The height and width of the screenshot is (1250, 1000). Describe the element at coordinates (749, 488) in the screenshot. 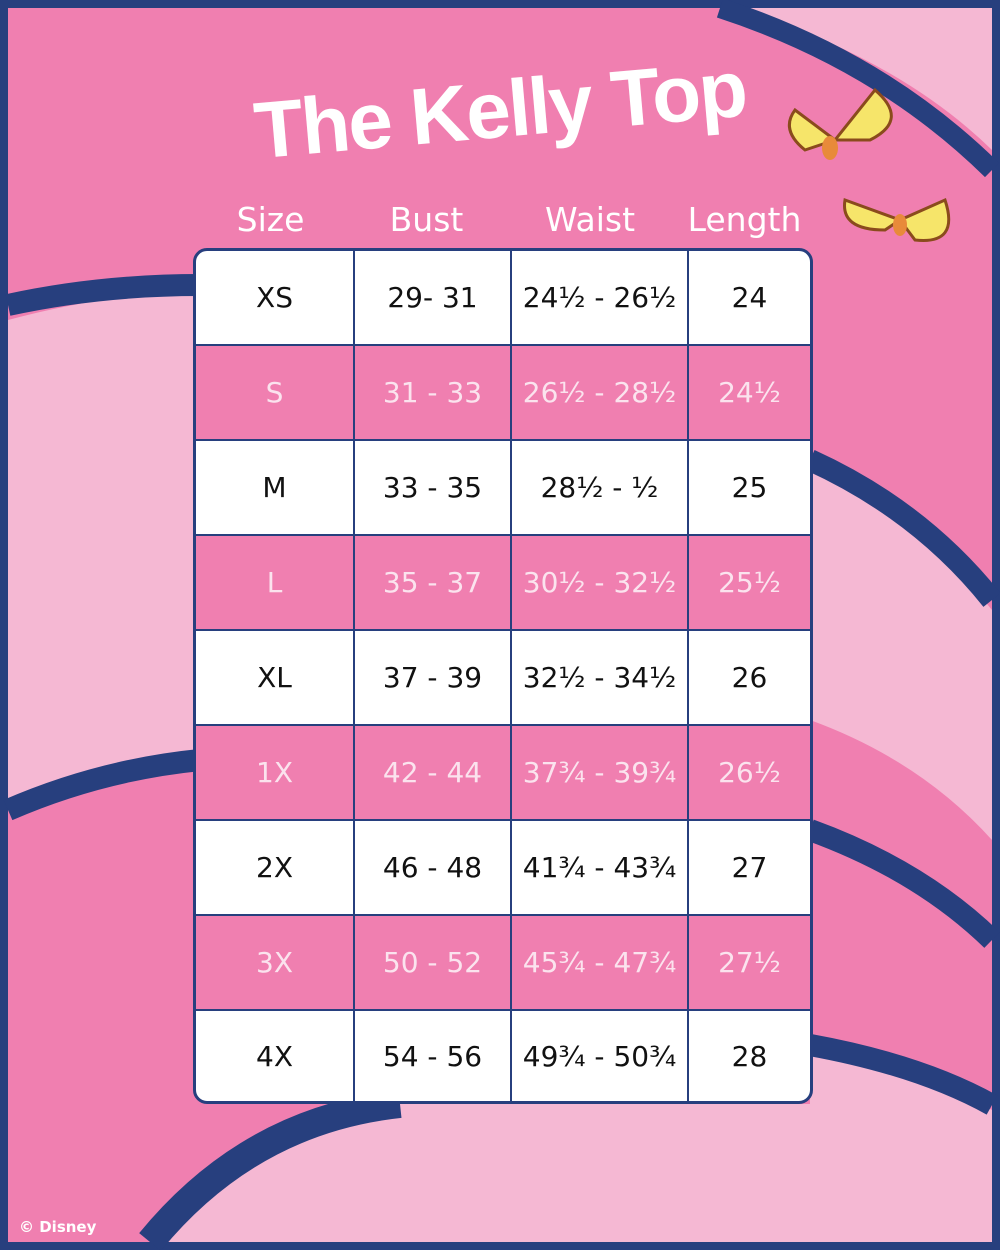

I see `length-cell: 25` at that location.